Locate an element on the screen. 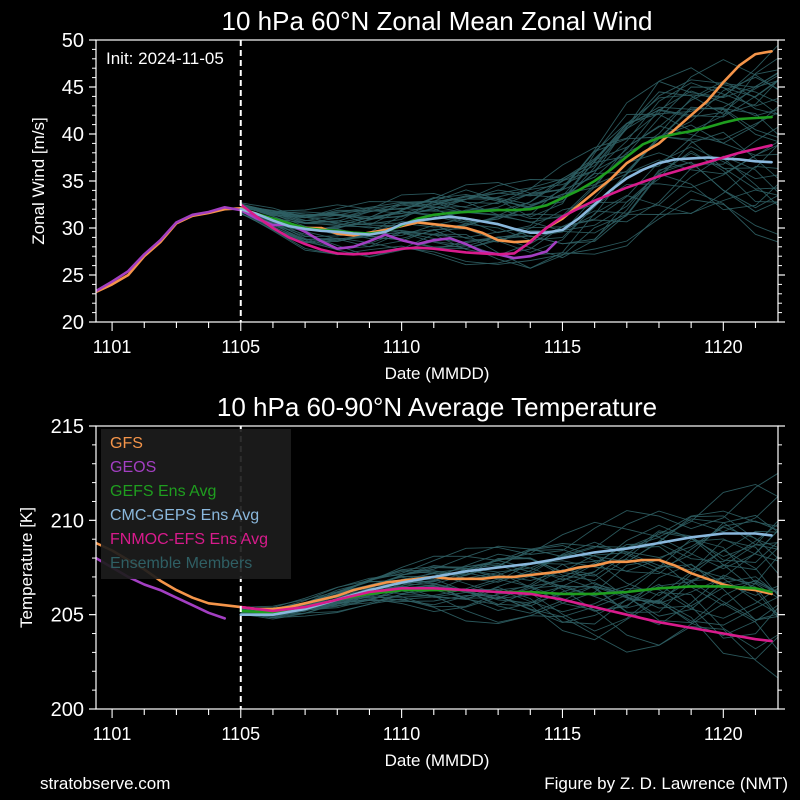 The height and width of the screenshot is (800, 800). legend-item-fnmoc: FNMOC-EFS Ens Avg is located at coordinates (189, 539).